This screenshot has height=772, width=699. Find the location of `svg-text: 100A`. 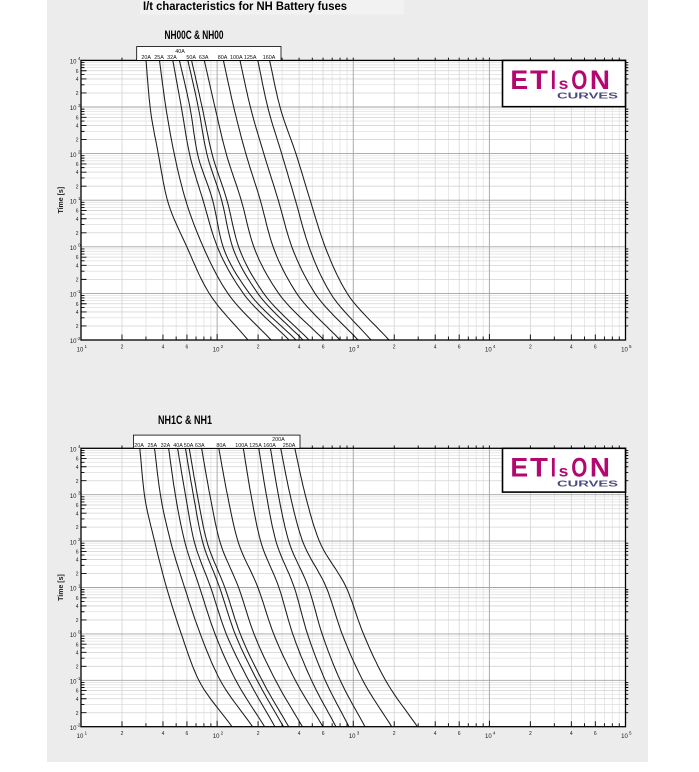

svg-text: 100A is located at coordinates (236, 58).